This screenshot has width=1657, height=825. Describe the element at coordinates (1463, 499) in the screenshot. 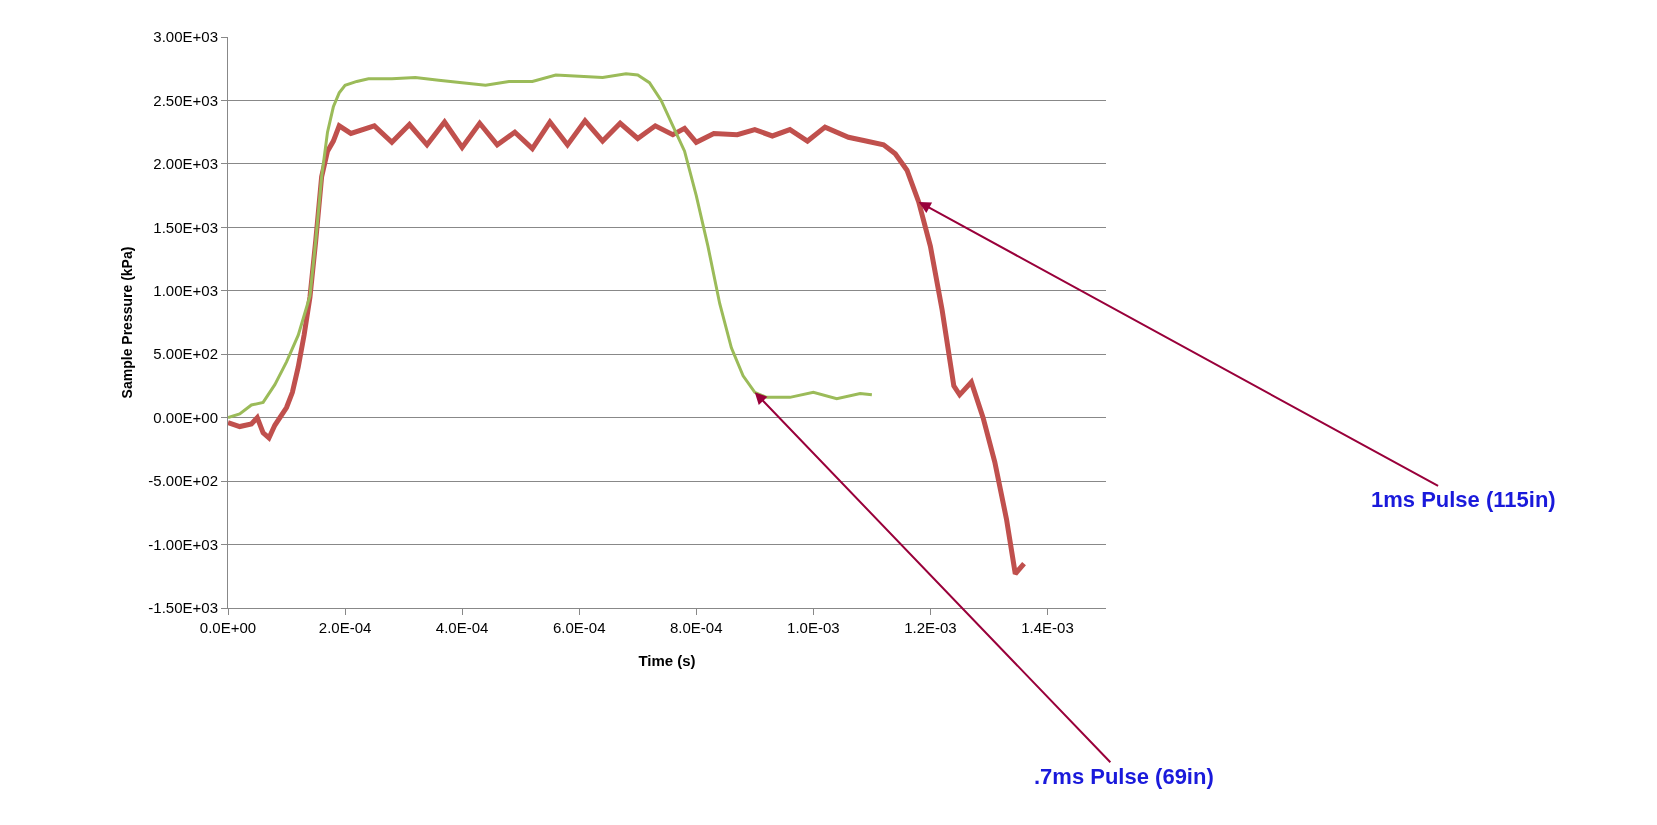

I see `annotation: 1ms Pulse (115in)` at that location.